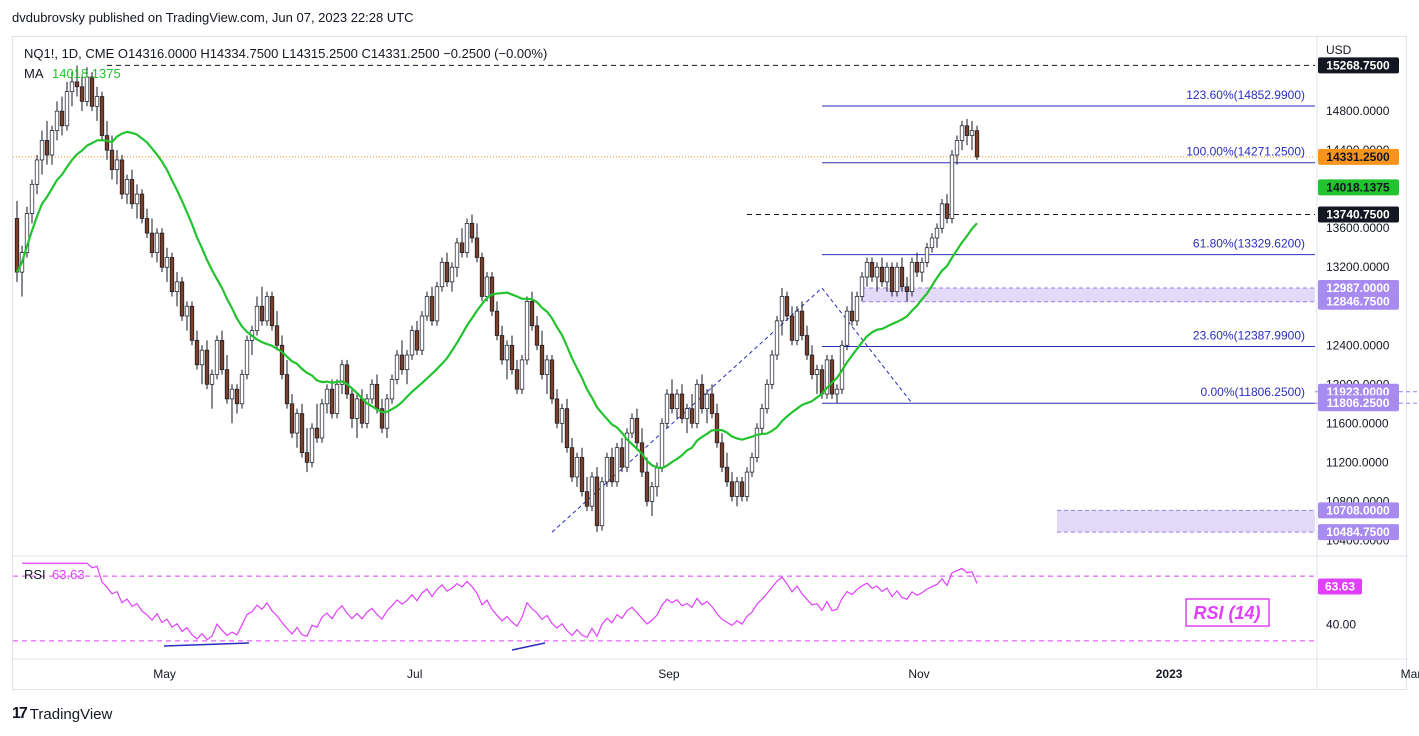 Image resolution: width=1419 pixels, height=736 pixels. What do you see at coordinates (1249, 335) in the screenshot?
I see `fib-level-label: 23.60%(12387.9900)` at bounding box center [1249, 335].